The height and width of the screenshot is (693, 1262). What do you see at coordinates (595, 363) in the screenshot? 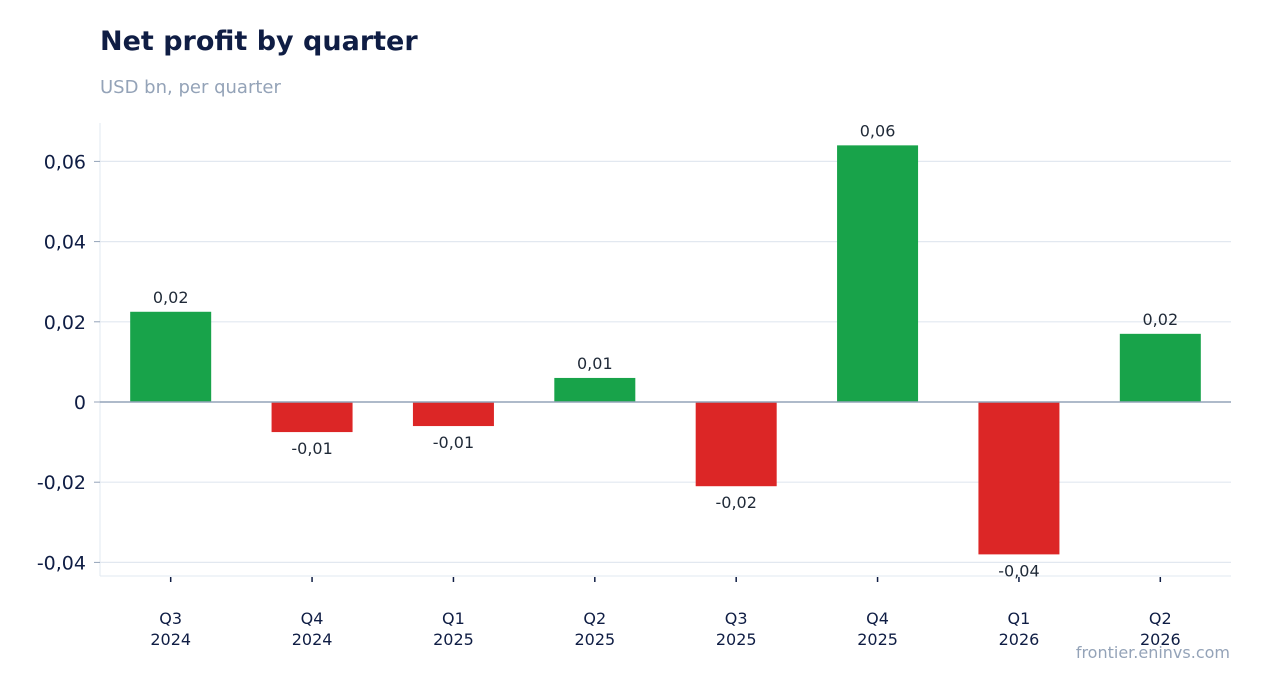
I see `data-label: 0,01` at bounding box center [595, 363].